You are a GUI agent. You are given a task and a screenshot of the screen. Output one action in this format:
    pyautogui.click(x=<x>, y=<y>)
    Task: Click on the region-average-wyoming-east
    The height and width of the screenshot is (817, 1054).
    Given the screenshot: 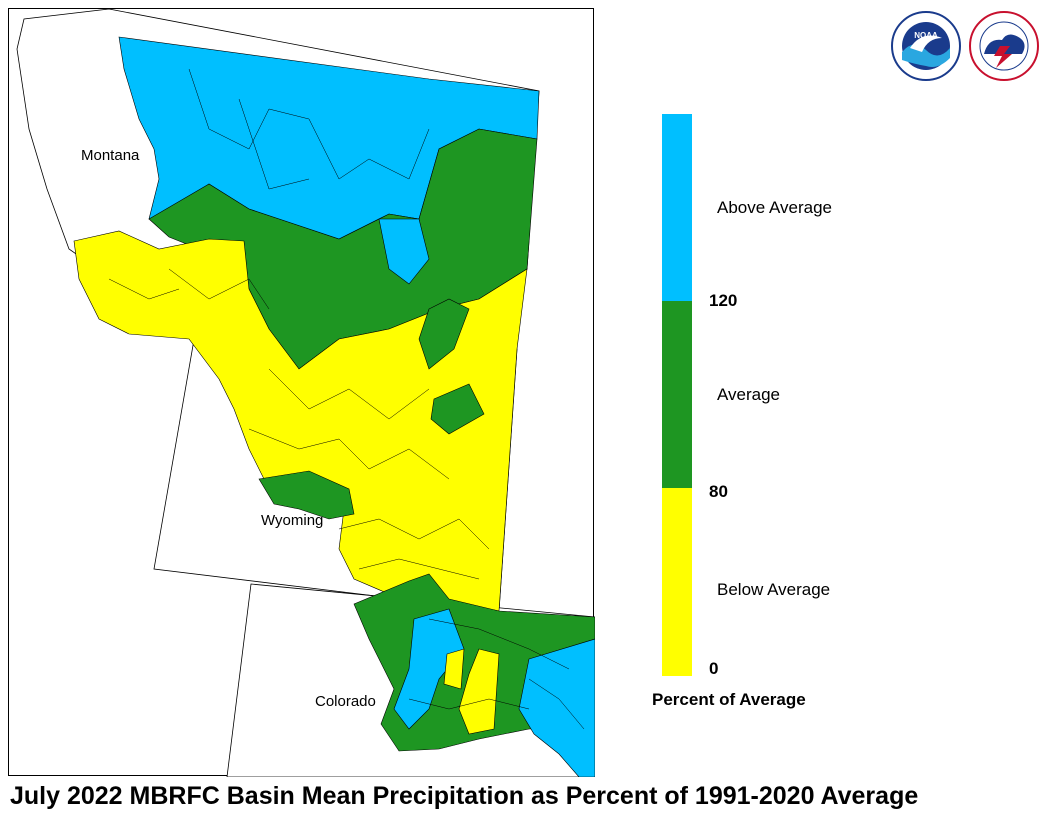 What is the action you would take?
    pyautogui.click(x=457, y=409)
    